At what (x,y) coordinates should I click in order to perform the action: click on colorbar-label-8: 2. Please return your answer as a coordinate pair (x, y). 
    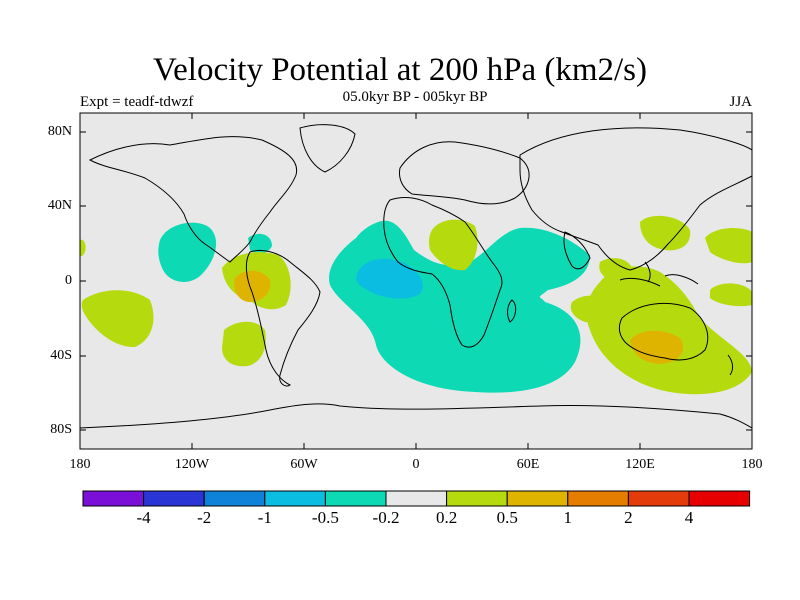
    Looking at the image, I should click on (628, 517).